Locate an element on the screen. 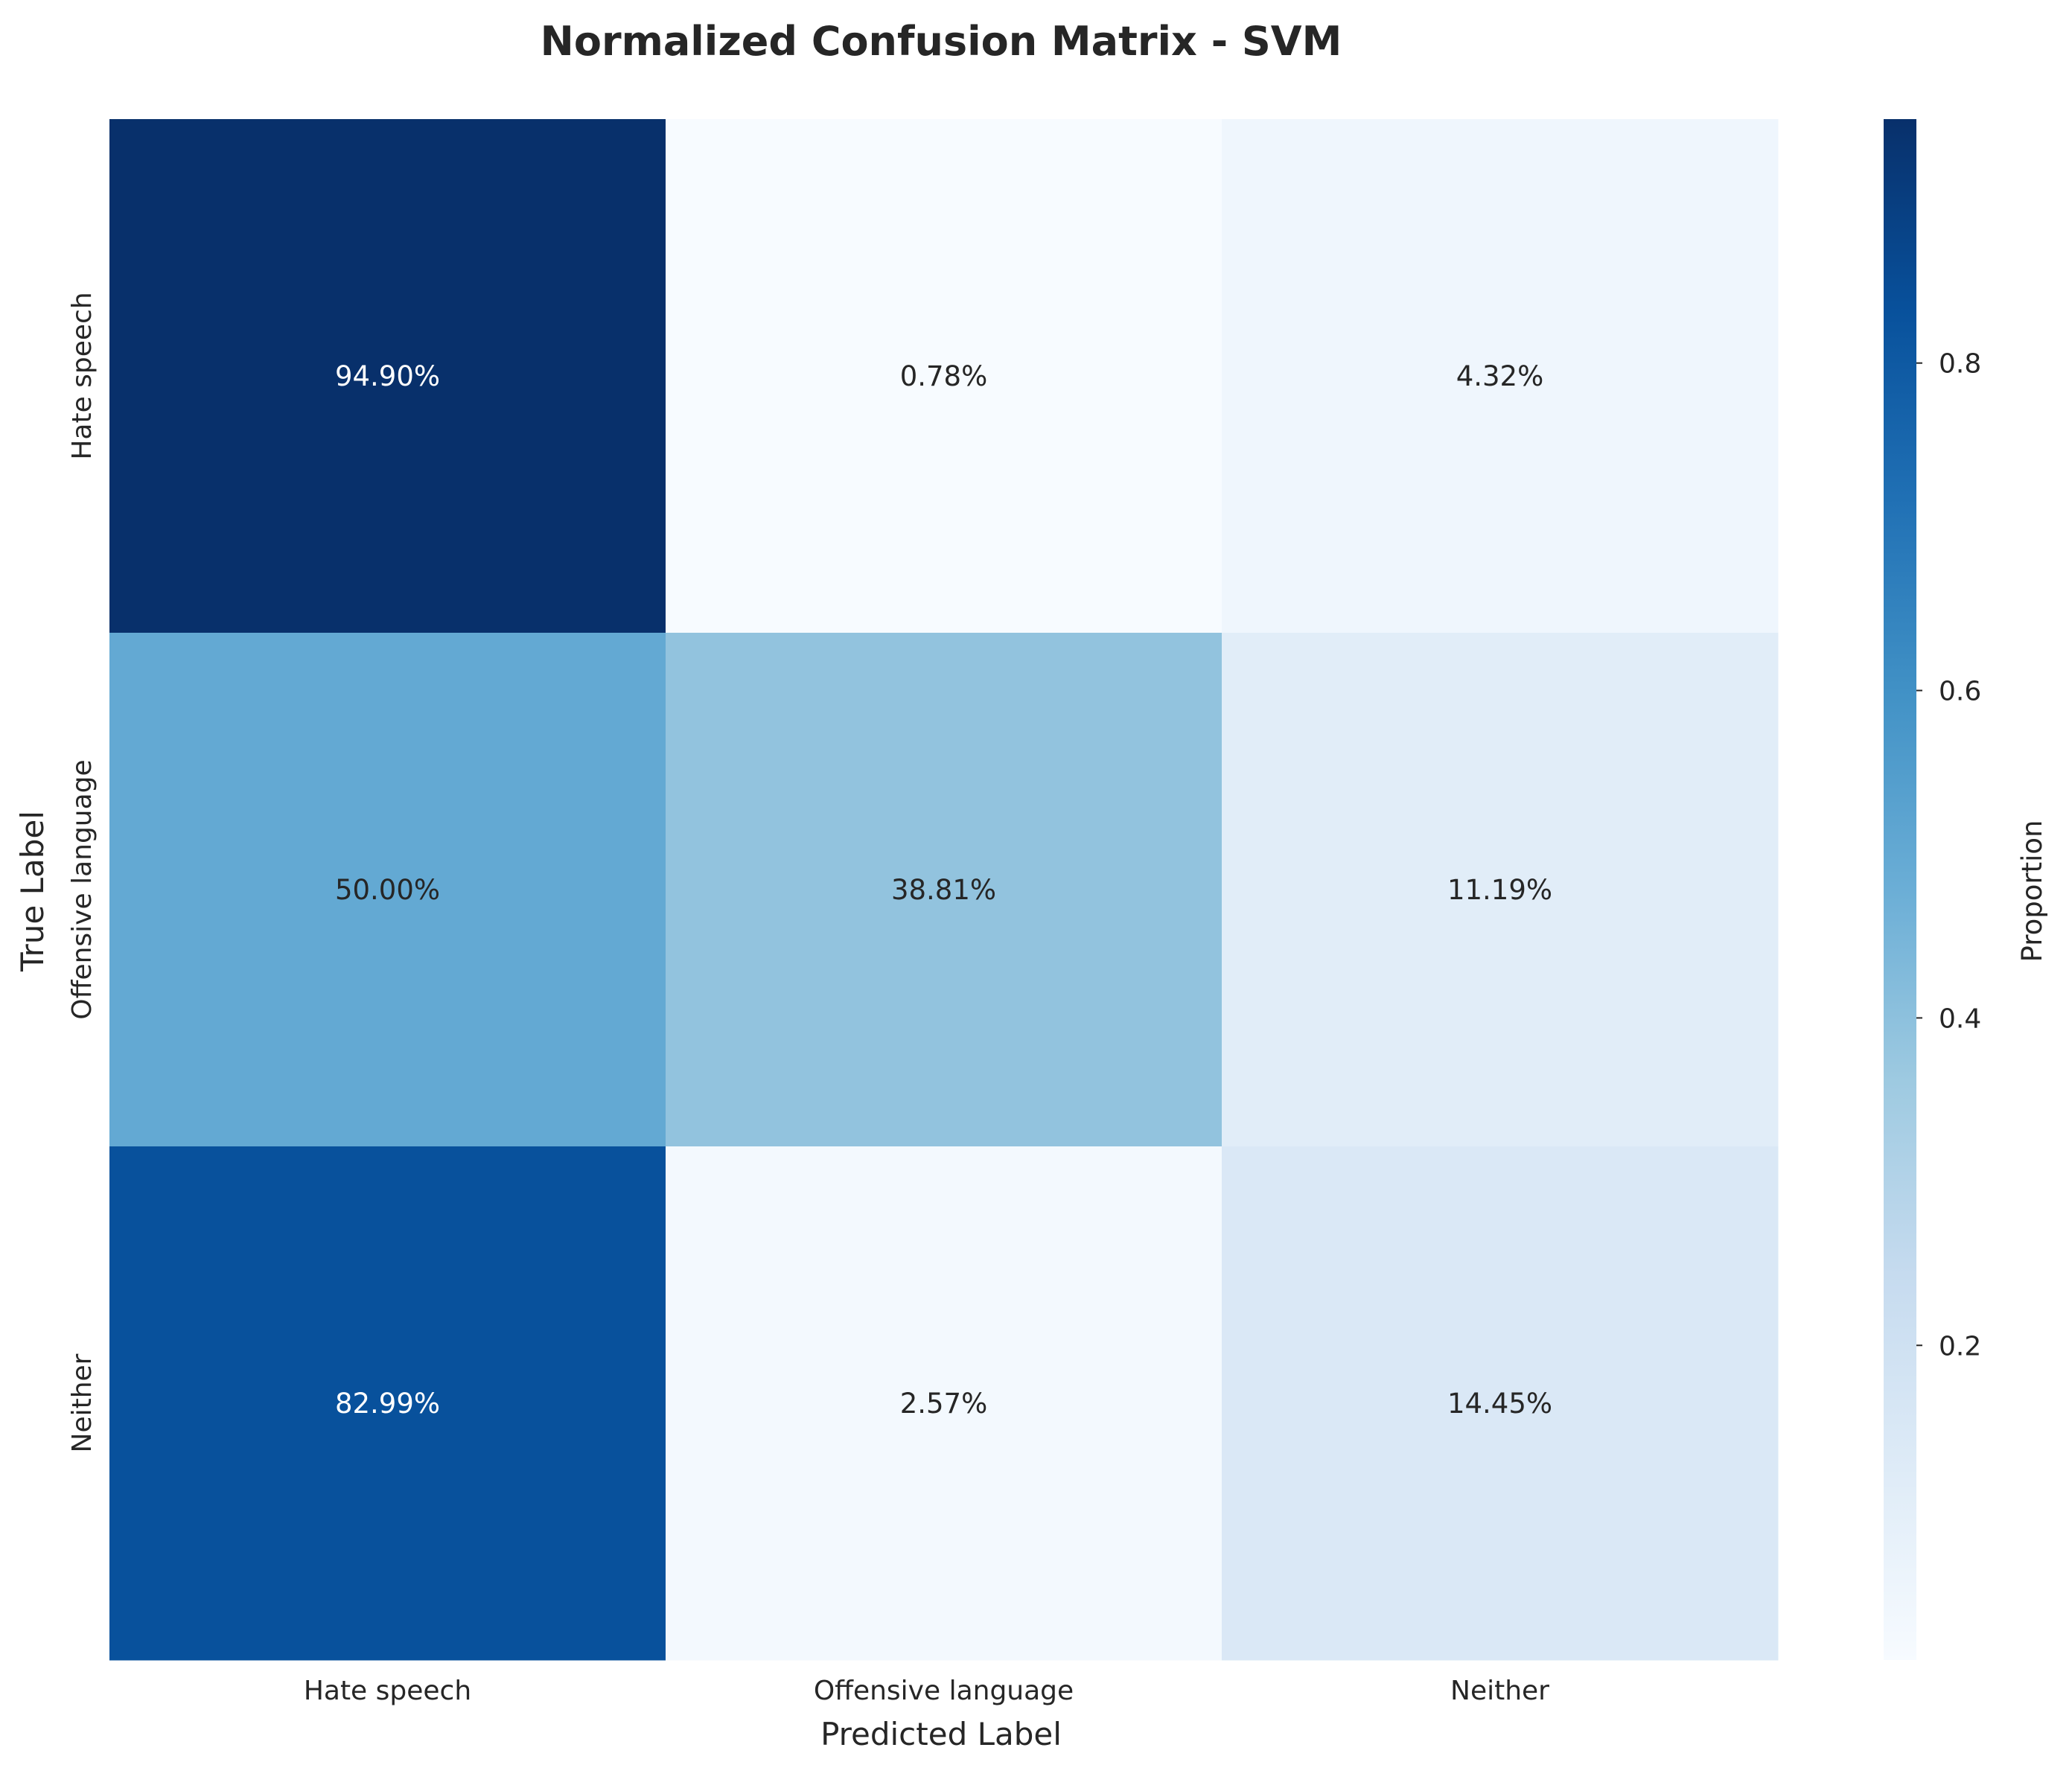 This screenshot has width=2072, height=1765. colorbar-tick-label: 0.2 is located at coordinates (1960, 1346).